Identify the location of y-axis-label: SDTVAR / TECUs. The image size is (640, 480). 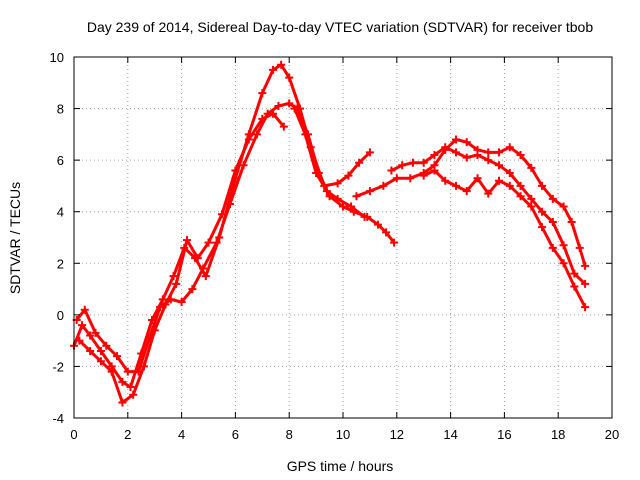
(15, 238).